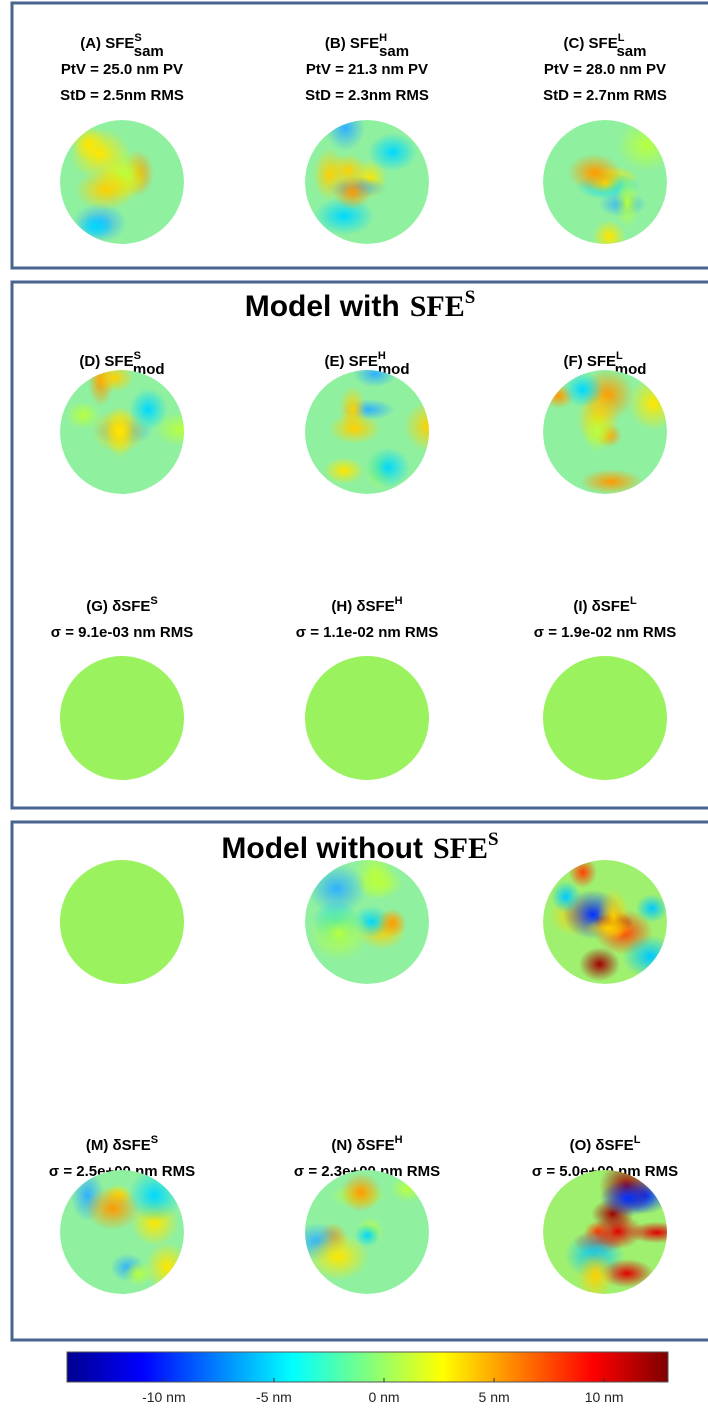  Describe the element at coordinates (118, 606) in the screenshot. I see `label-text: (G) δSFE` at that location.